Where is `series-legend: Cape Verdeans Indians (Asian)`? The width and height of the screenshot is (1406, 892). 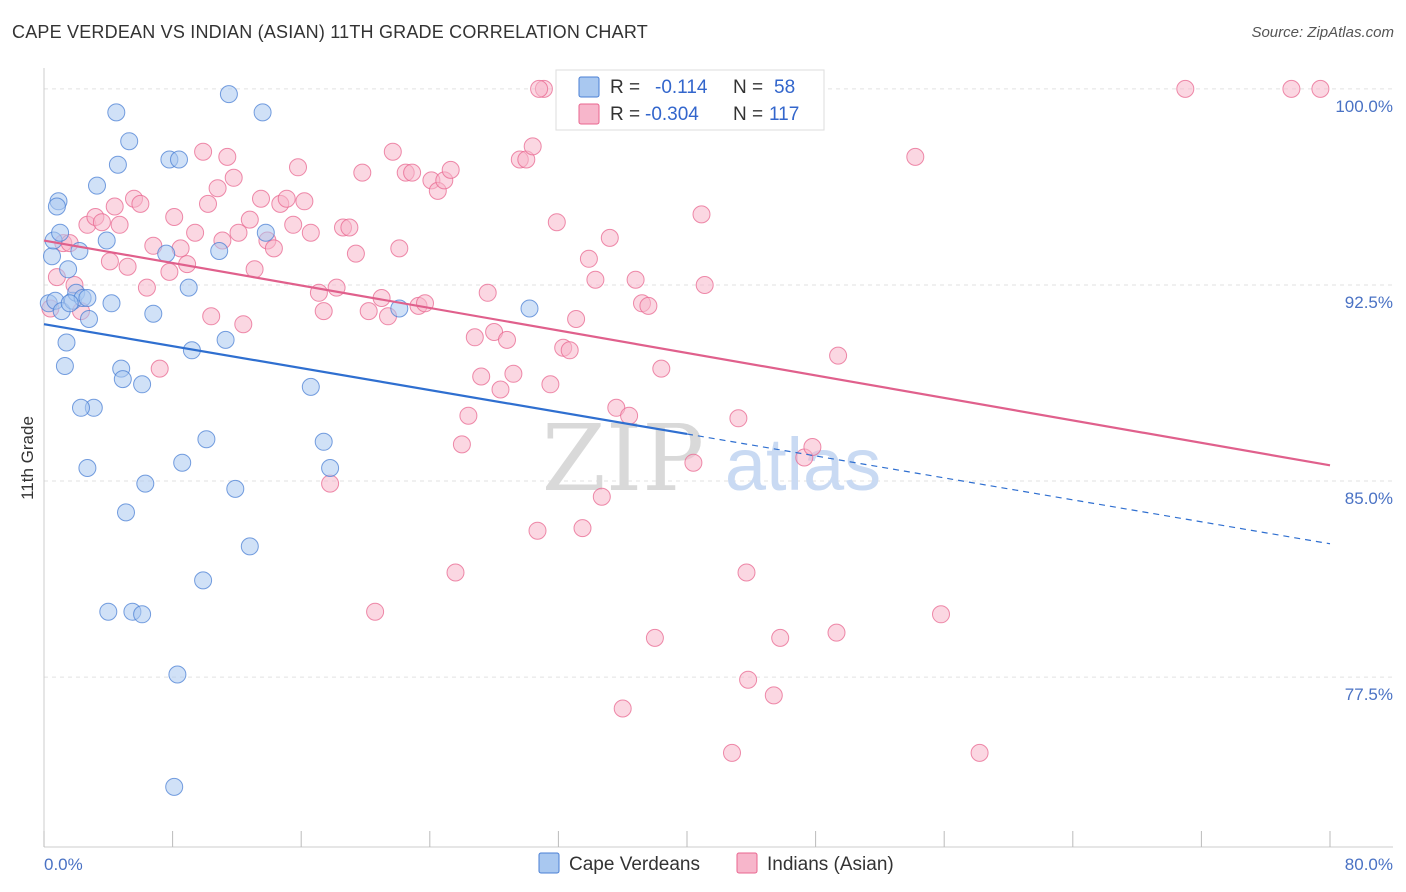
series-legend: Cape Verdeans Indians (Asian) is located at coordinates (716, 863).